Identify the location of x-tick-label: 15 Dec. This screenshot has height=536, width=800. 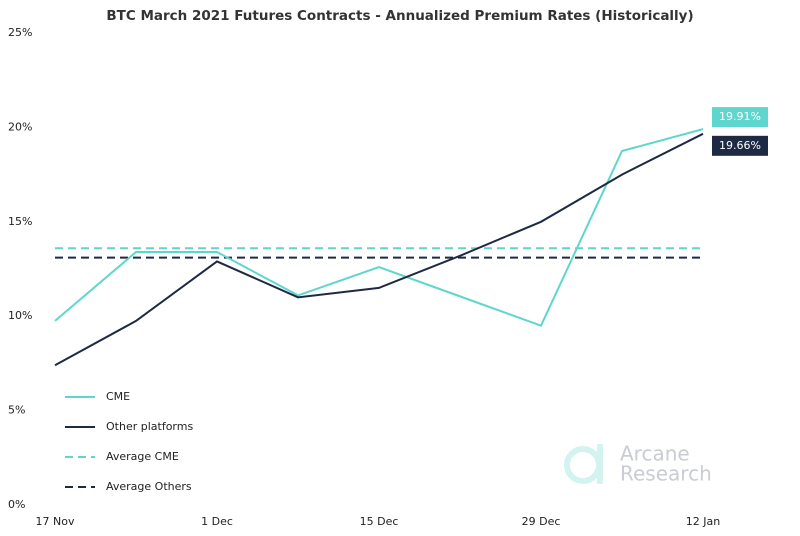
(379, 521).